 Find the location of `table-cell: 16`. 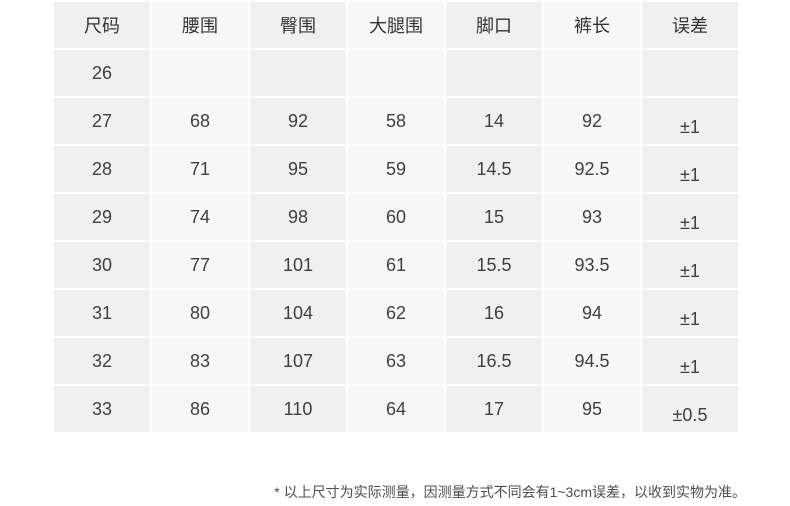

table-cell: 16 is located at coordinates (494, 313).